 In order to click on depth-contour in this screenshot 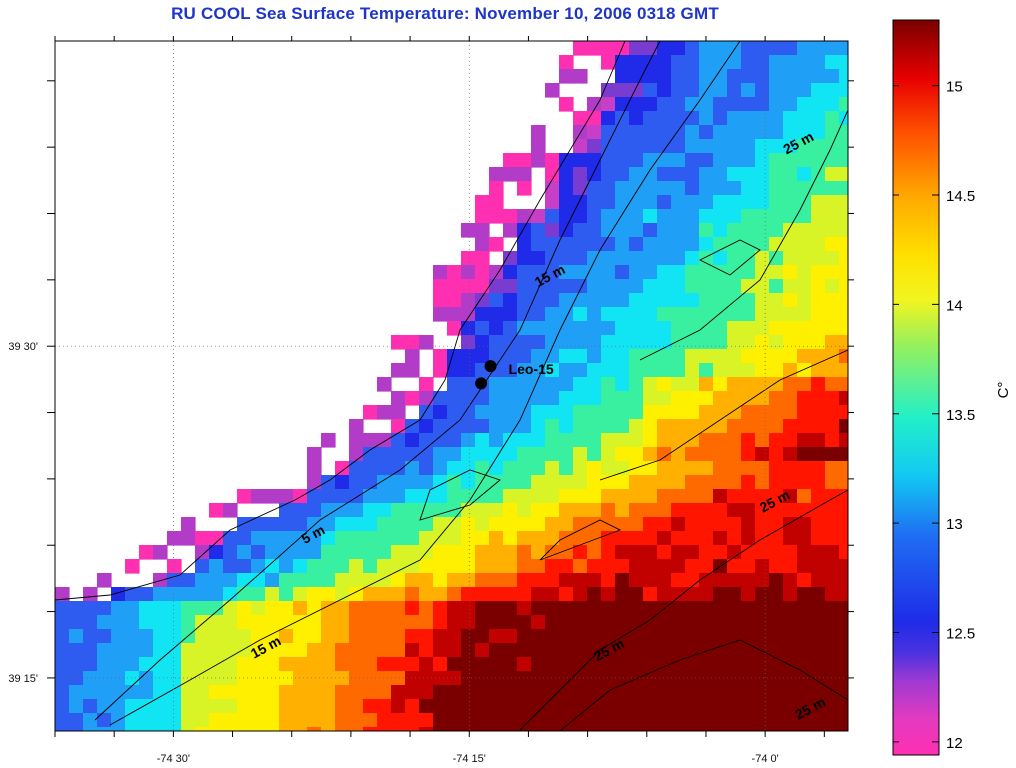, I will do `click(723, 415)`.